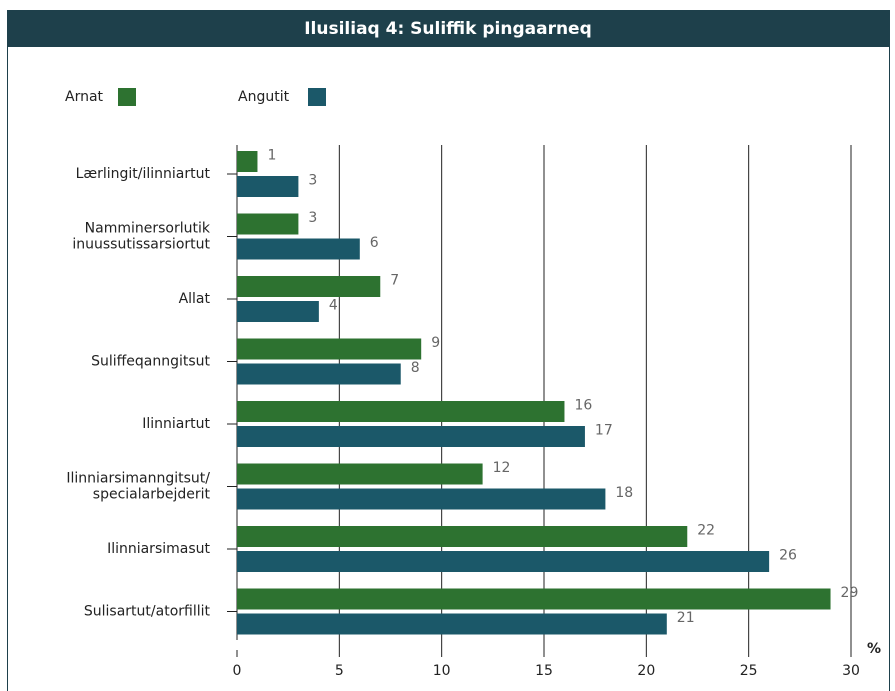 The image size is (895, 691). I want to click on value-label: 17, so click(604, 431).